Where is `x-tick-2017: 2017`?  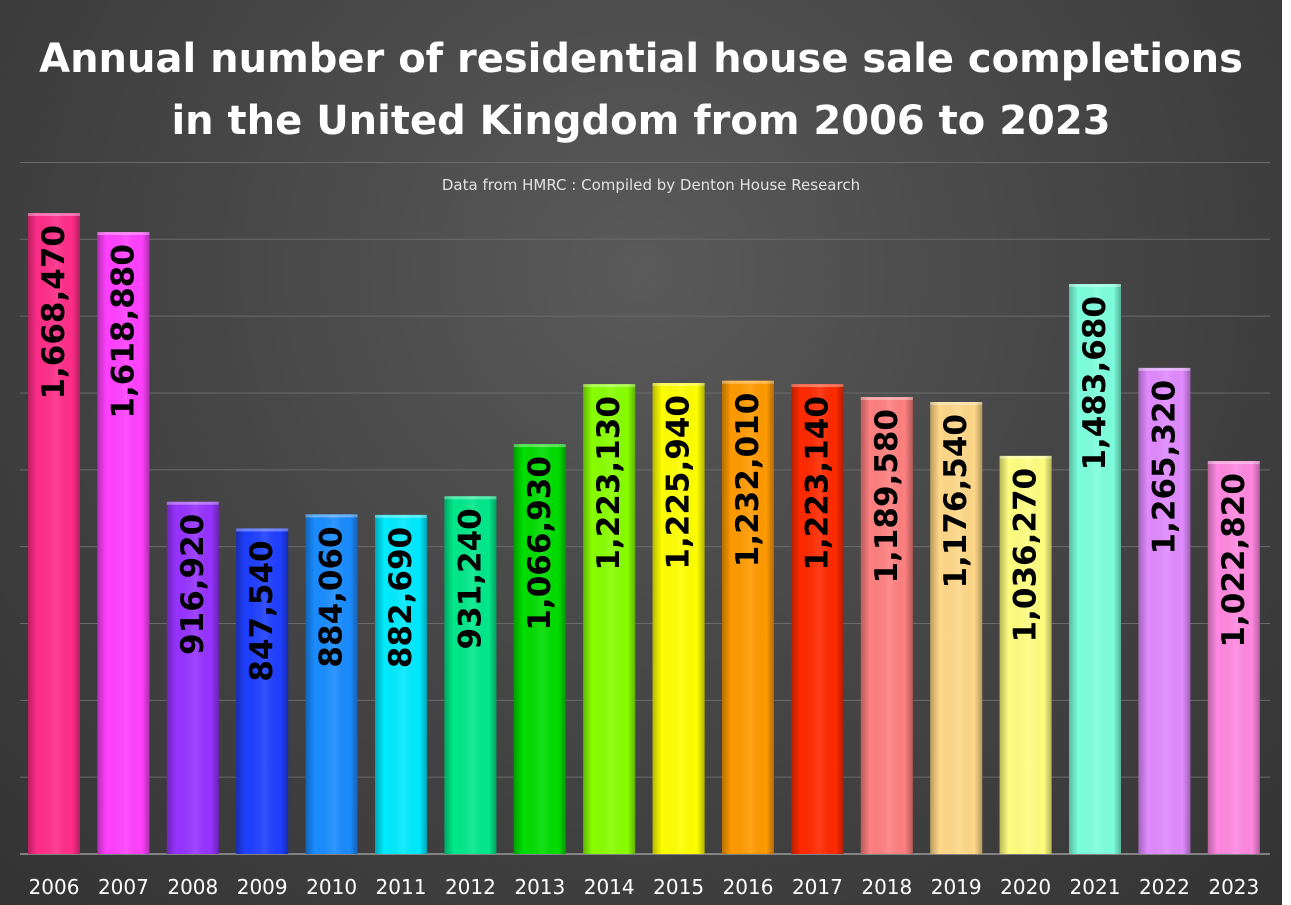
x-tick-2017: 2017 is located at coordinates (817, 887).